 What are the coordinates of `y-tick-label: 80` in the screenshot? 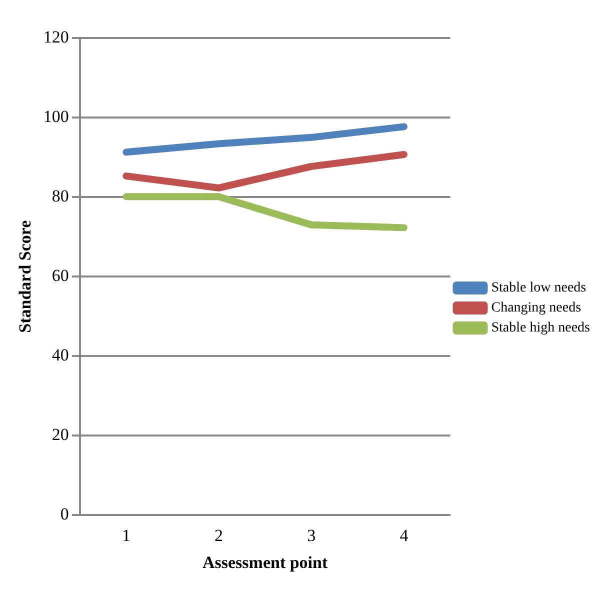 It's located at (60, 196).